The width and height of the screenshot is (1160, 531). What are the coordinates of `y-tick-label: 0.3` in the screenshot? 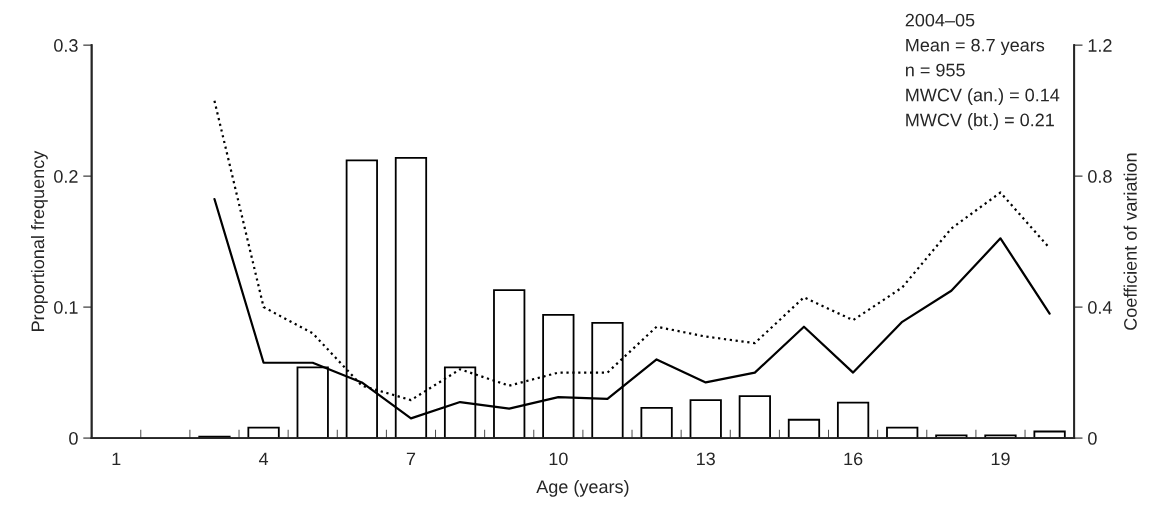 It's located at (66, 45).